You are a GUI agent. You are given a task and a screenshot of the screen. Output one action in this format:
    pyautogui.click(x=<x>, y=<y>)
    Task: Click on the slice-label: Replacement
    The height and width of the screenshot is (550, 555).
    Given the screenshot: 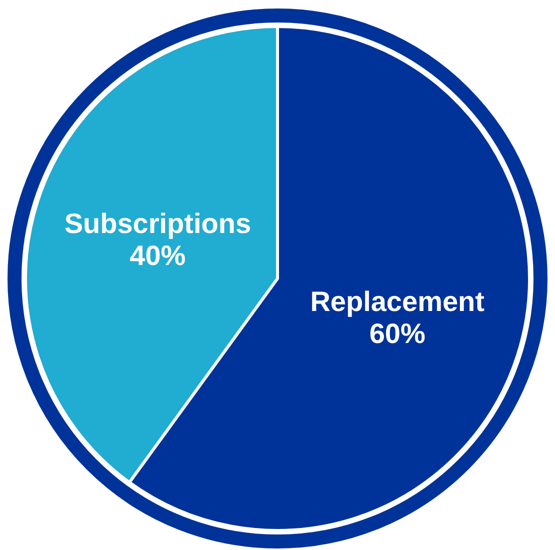 What is the action you would take?
    pyautogui.click(x=397, y=301)
    